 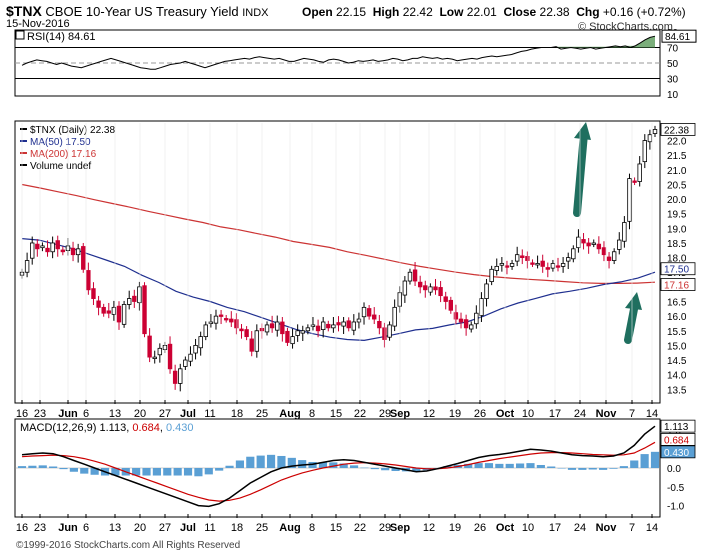 I want to click on chart-date: 15-Nov-2016, so click(x=38, y=24).